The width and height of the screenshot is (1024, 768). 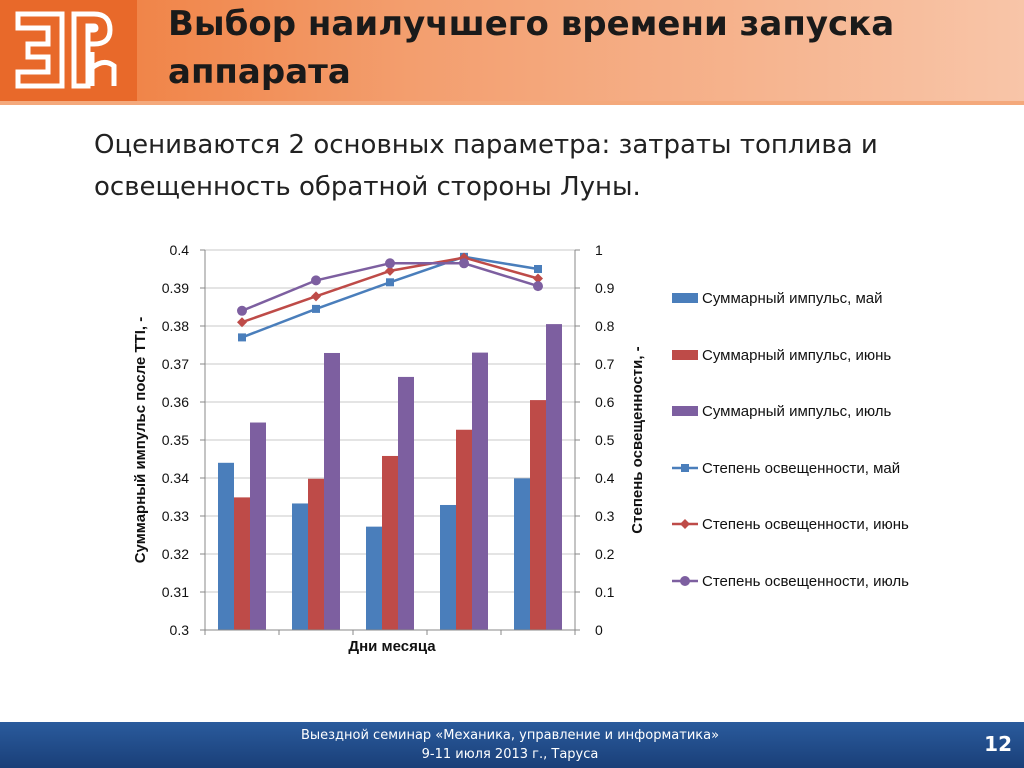 I want to click on y-right-tick-label: 0.9, so click(x=605, y=288).